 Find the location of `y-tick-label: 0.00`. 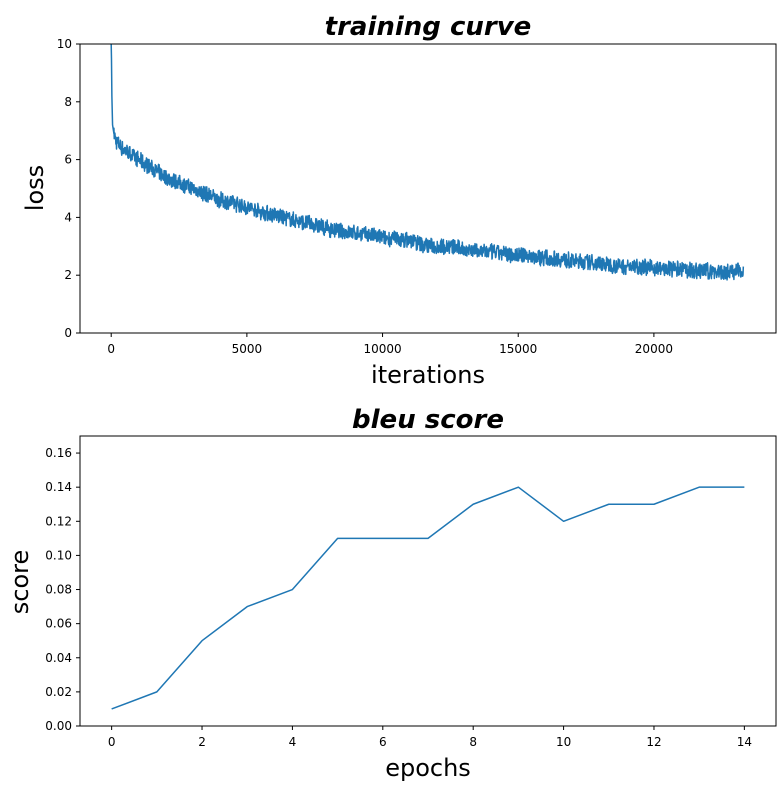

y-tick-label: 0.00 is located at coordinates (58, 726).